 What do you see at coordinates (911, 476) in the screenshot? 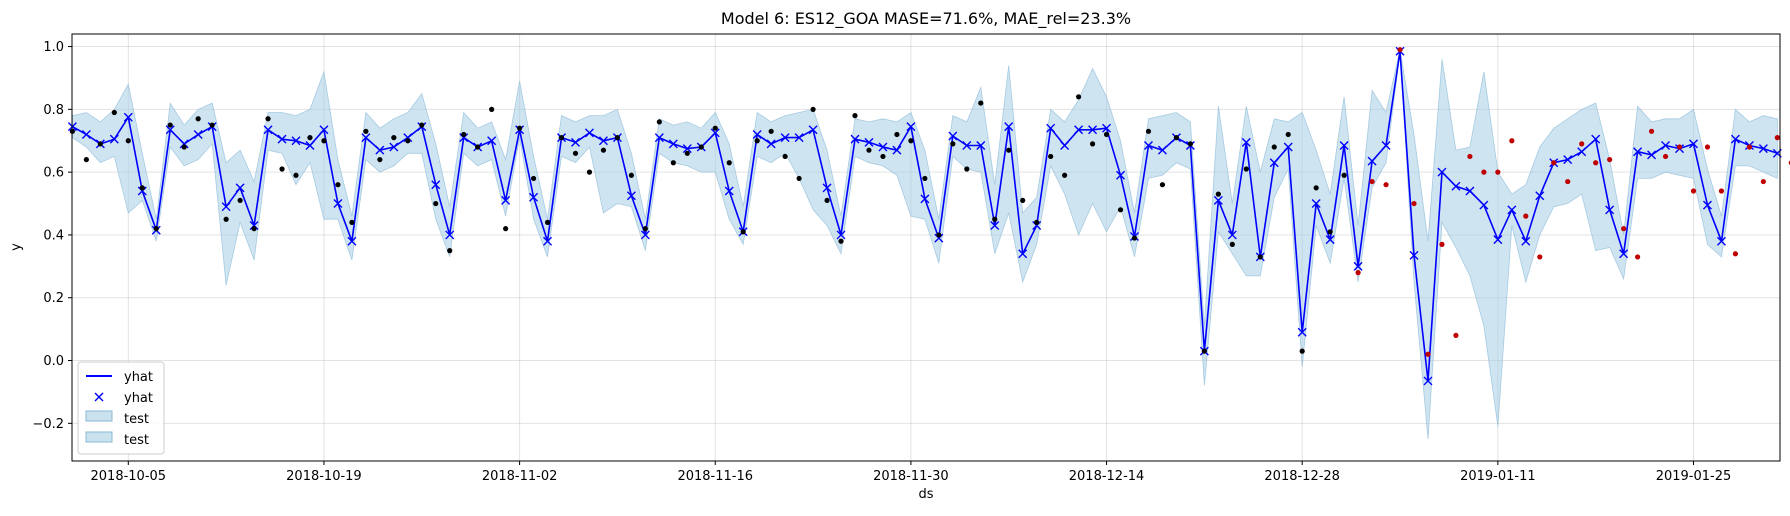
I see `x-tick-label: 2018-11-30` at bounding box center [911, 476].